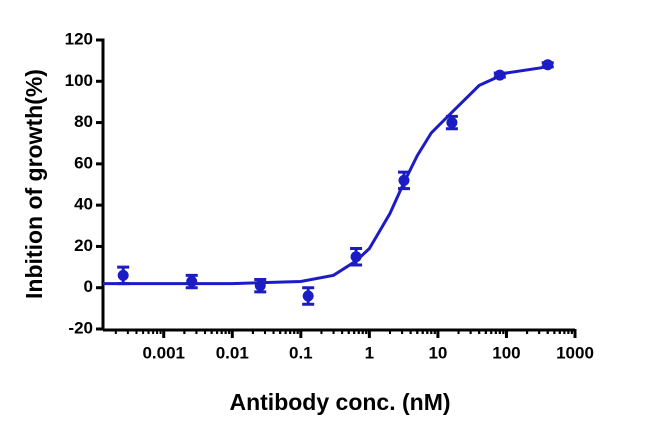  Describe the element at coordinates (437, 352) in the screenshot. I see `x-tick-label: 10` at that location.